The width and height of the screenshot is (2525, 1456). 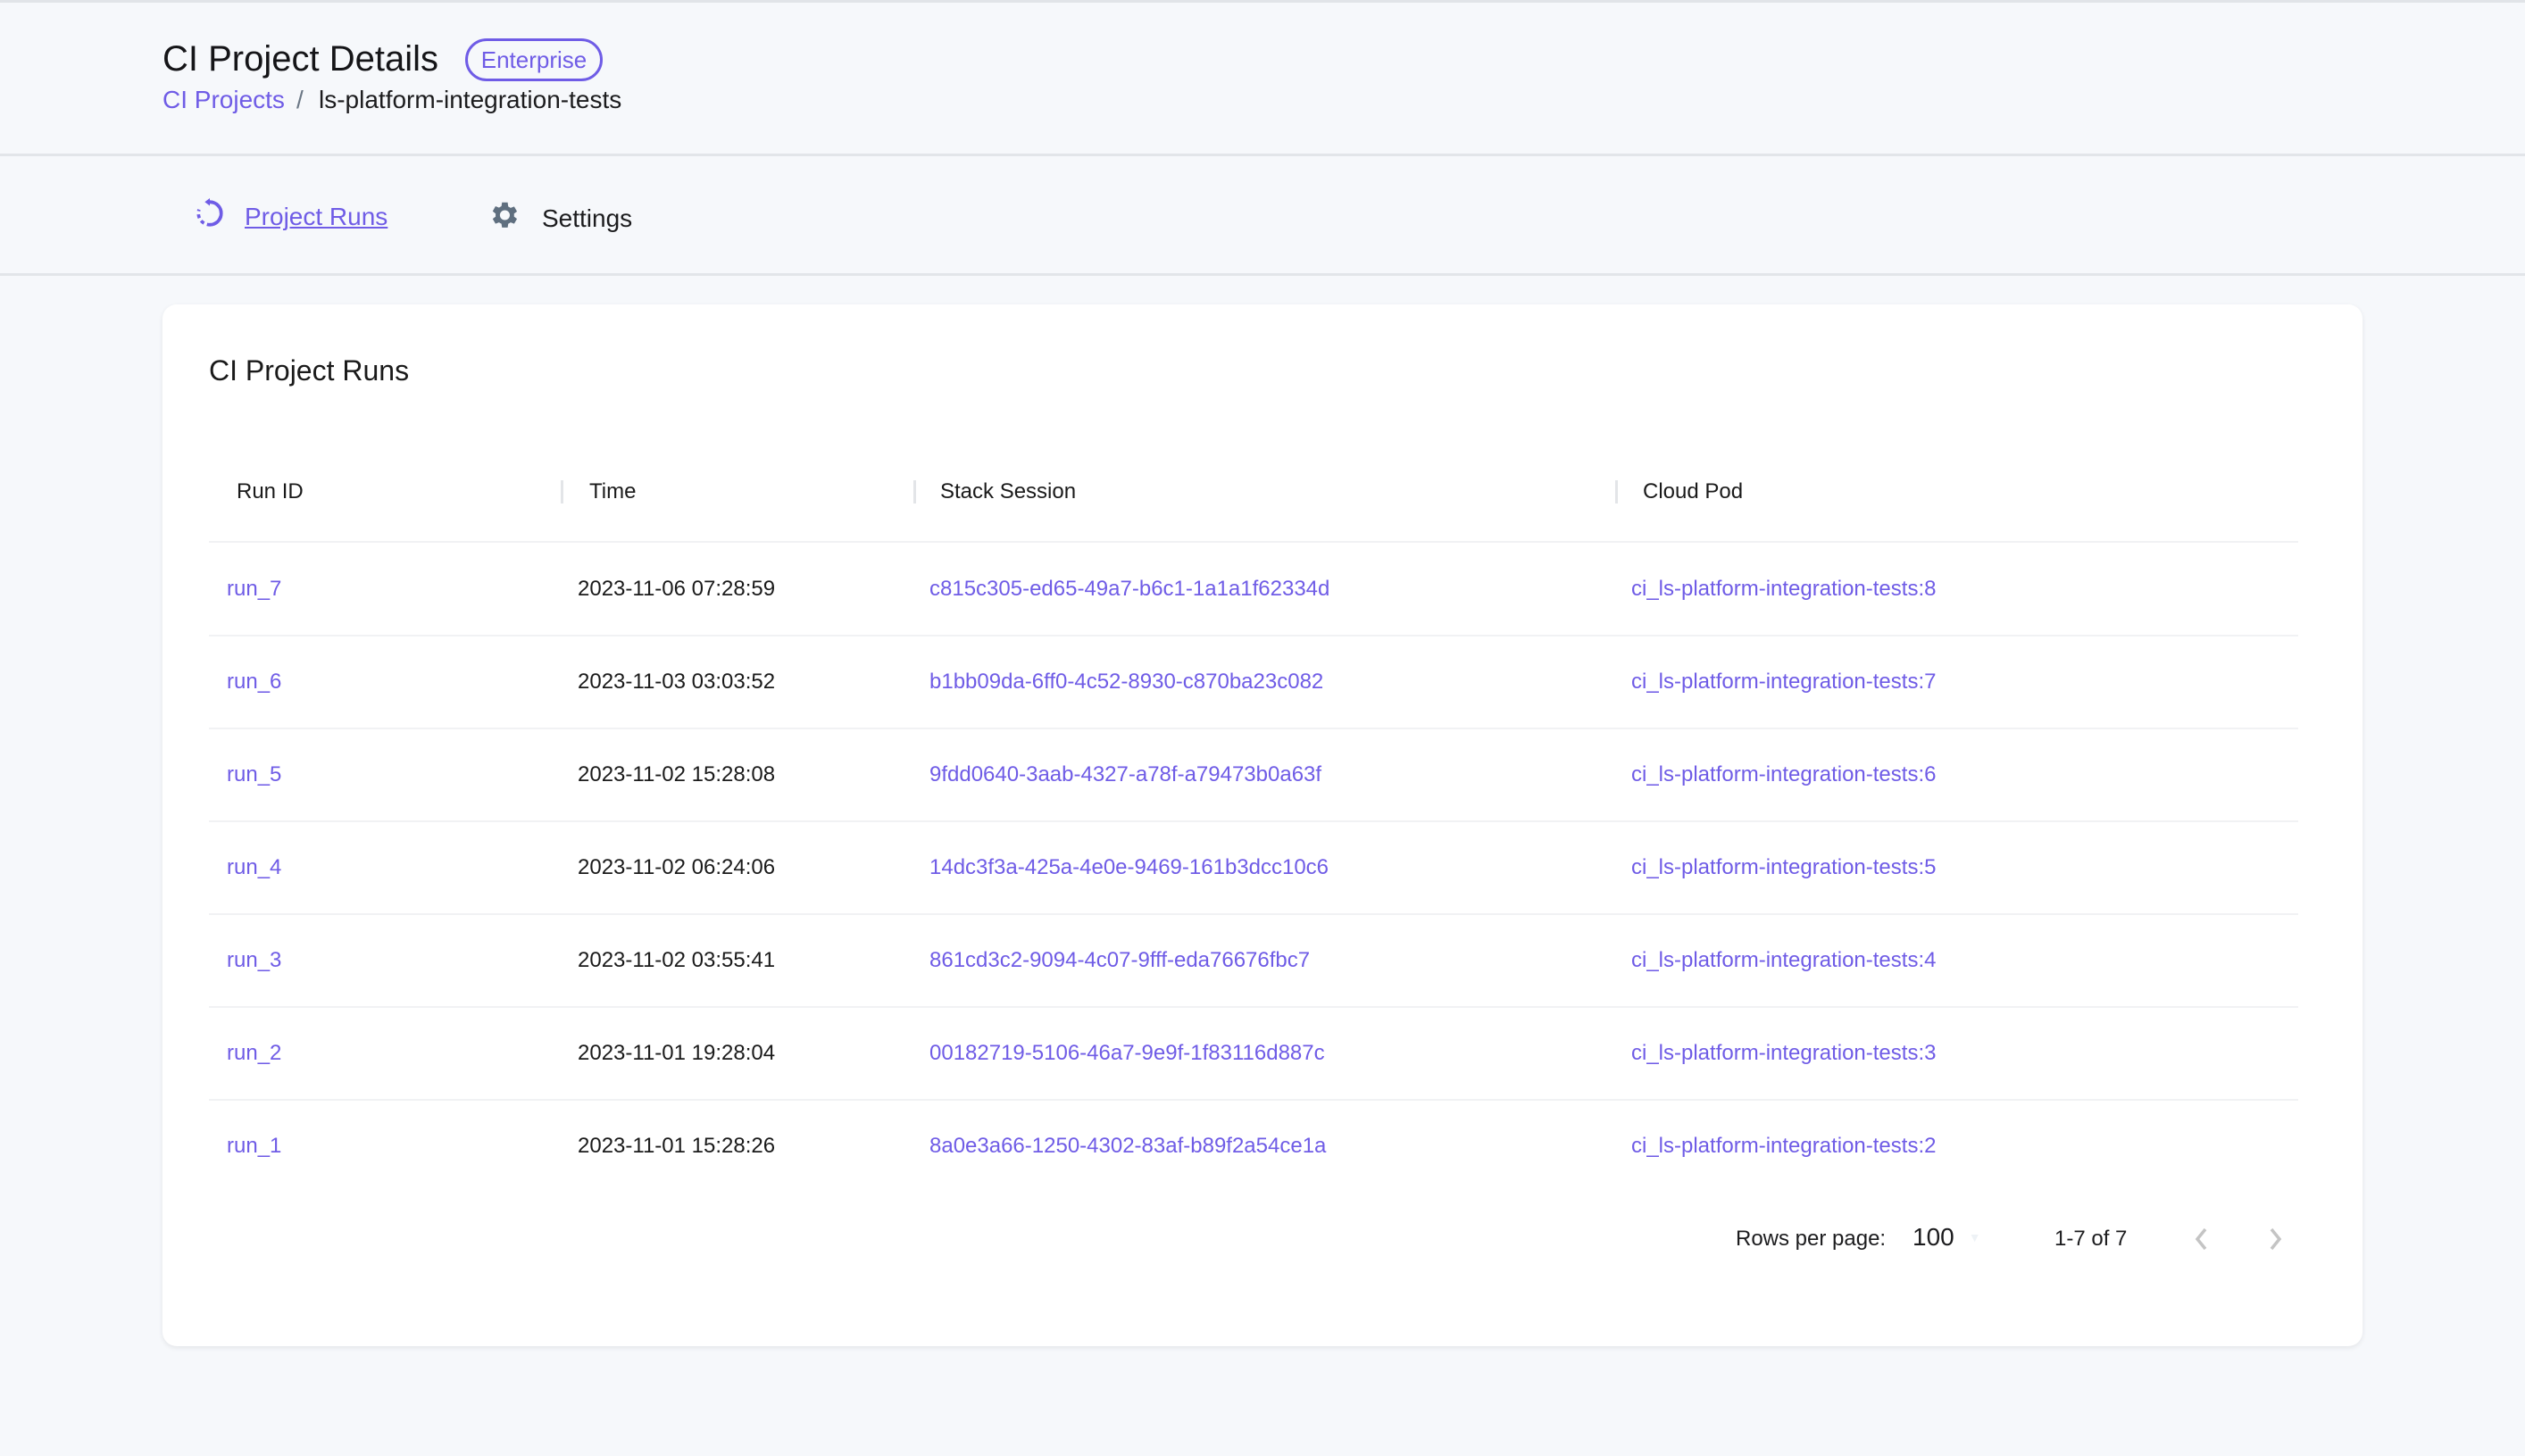 What do you see at coordinates (1975, 1237) in the screenshot?
I see `chevron-down-icon: ▼` at bounding box center [1975, 1237].